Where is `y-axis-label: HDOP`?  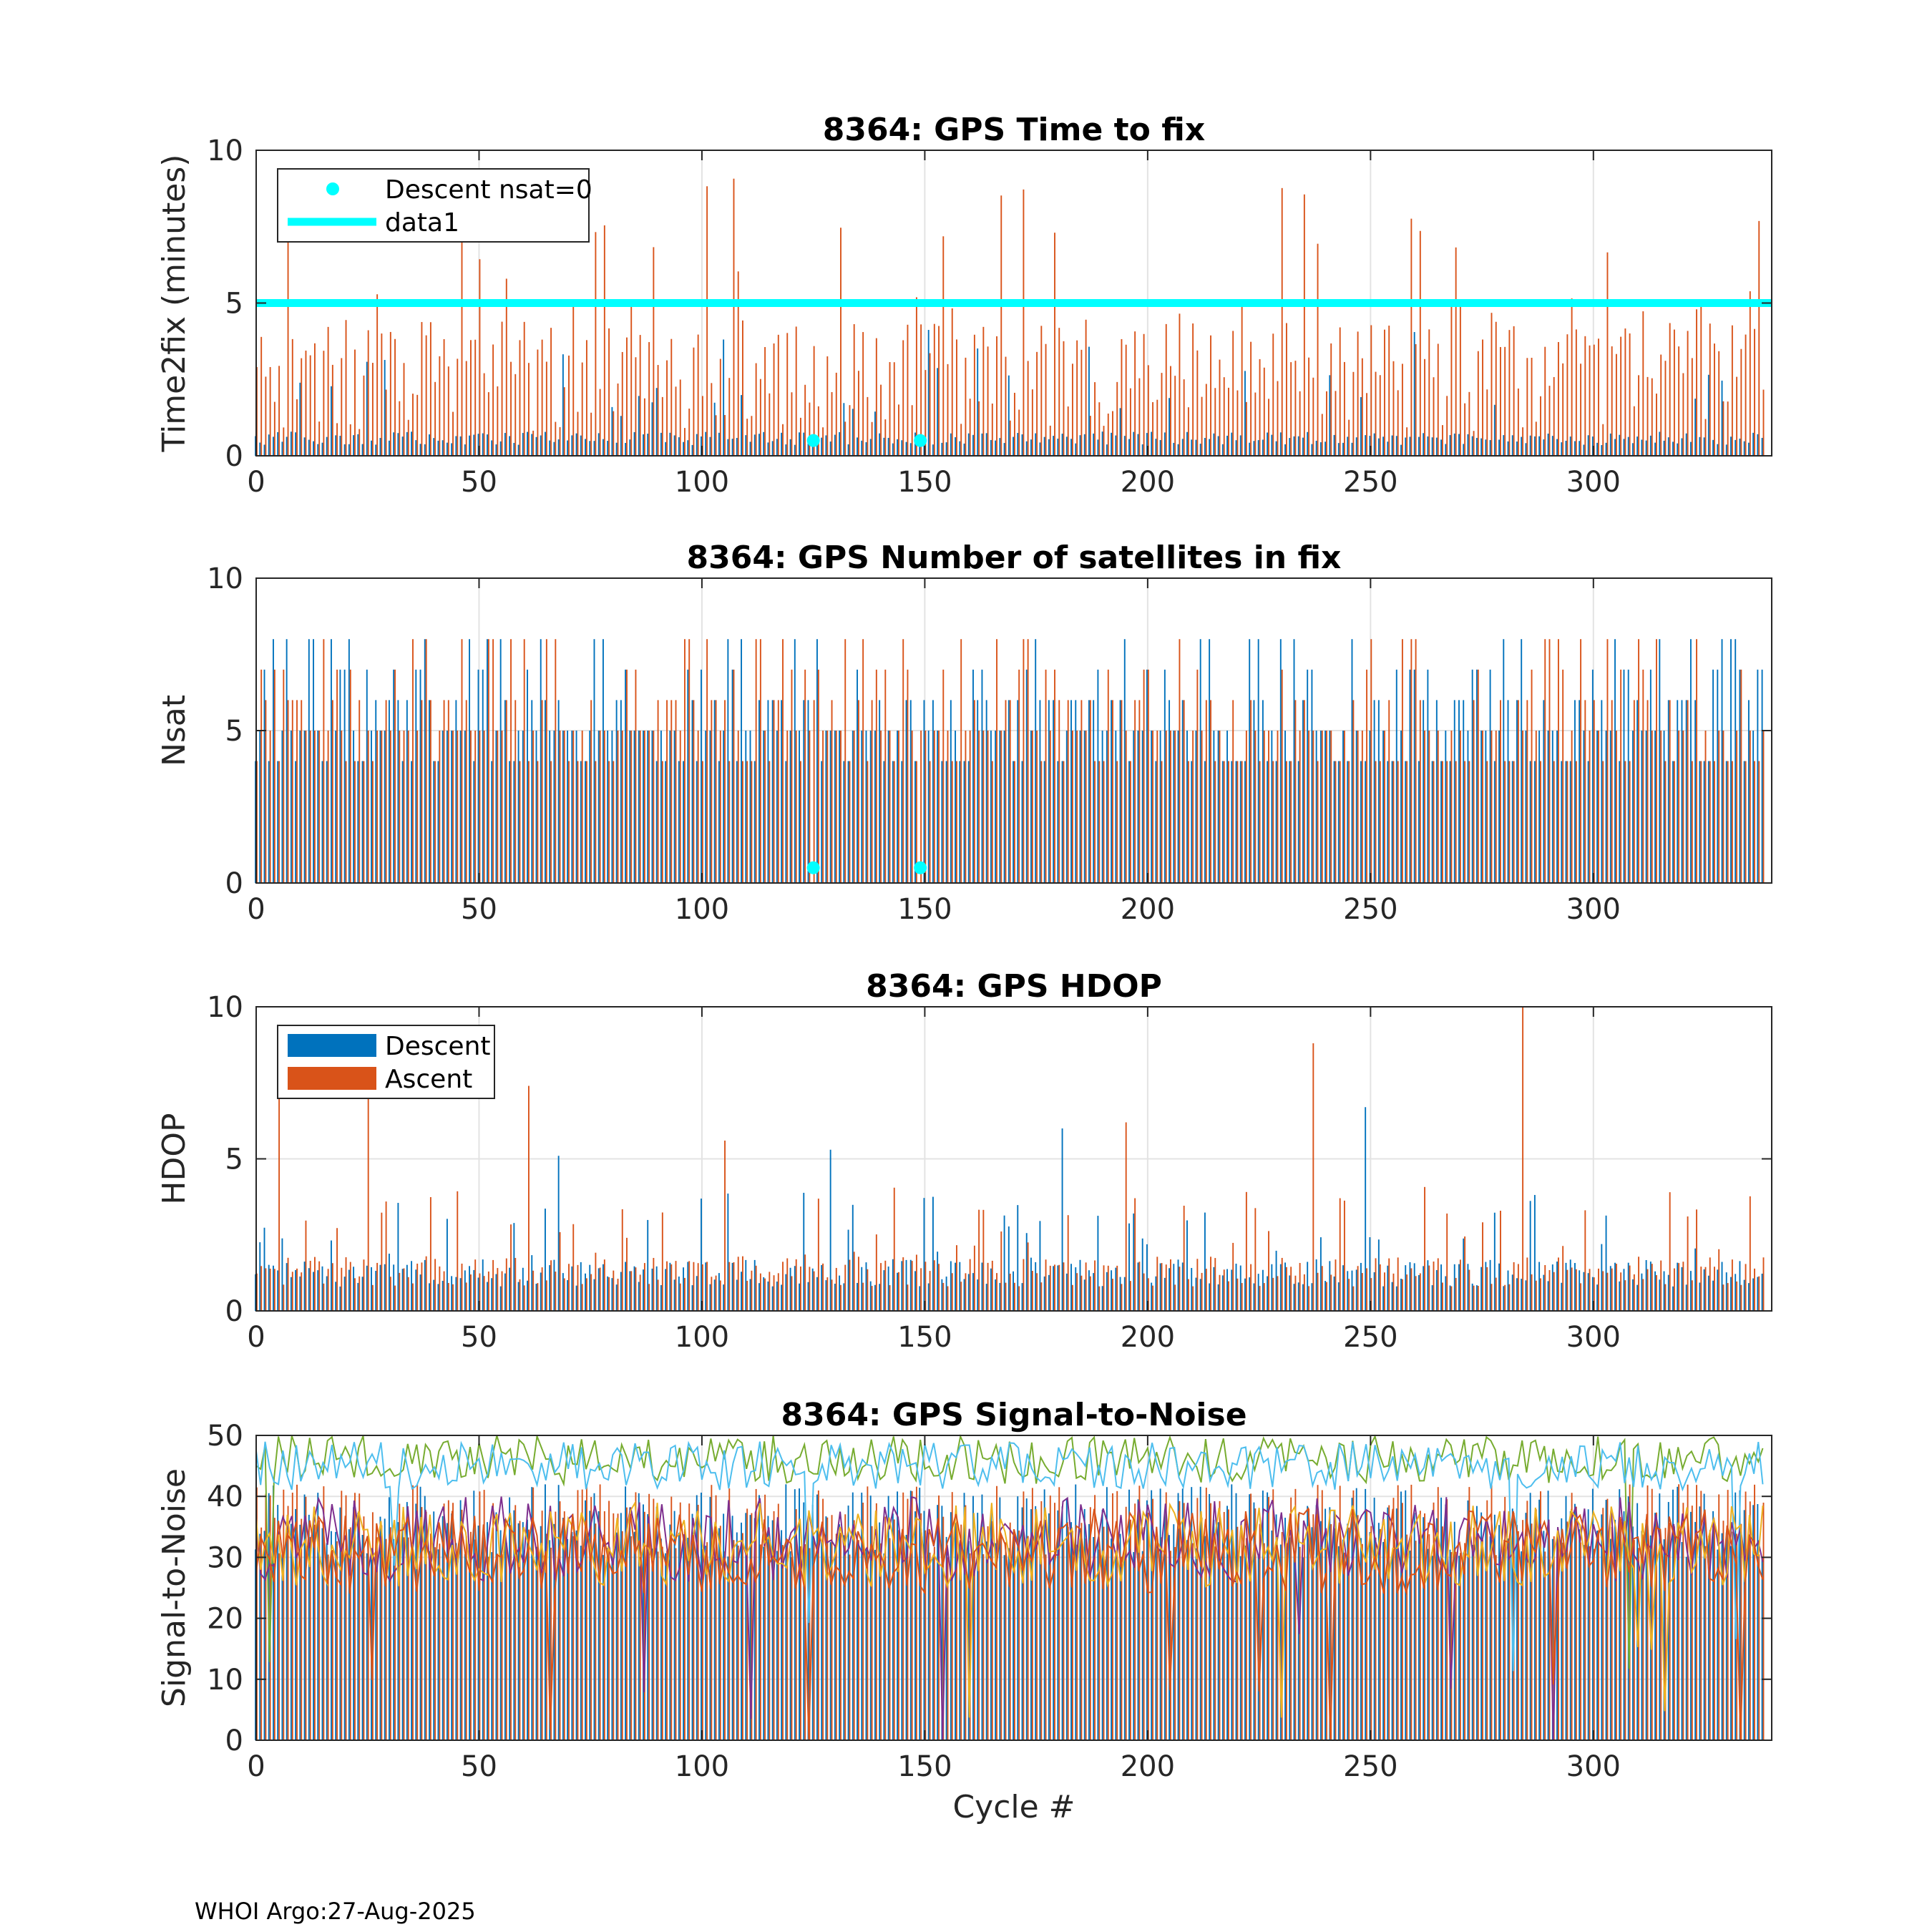 y-axis-label: HDOP is located at coordinates (174, 1158).